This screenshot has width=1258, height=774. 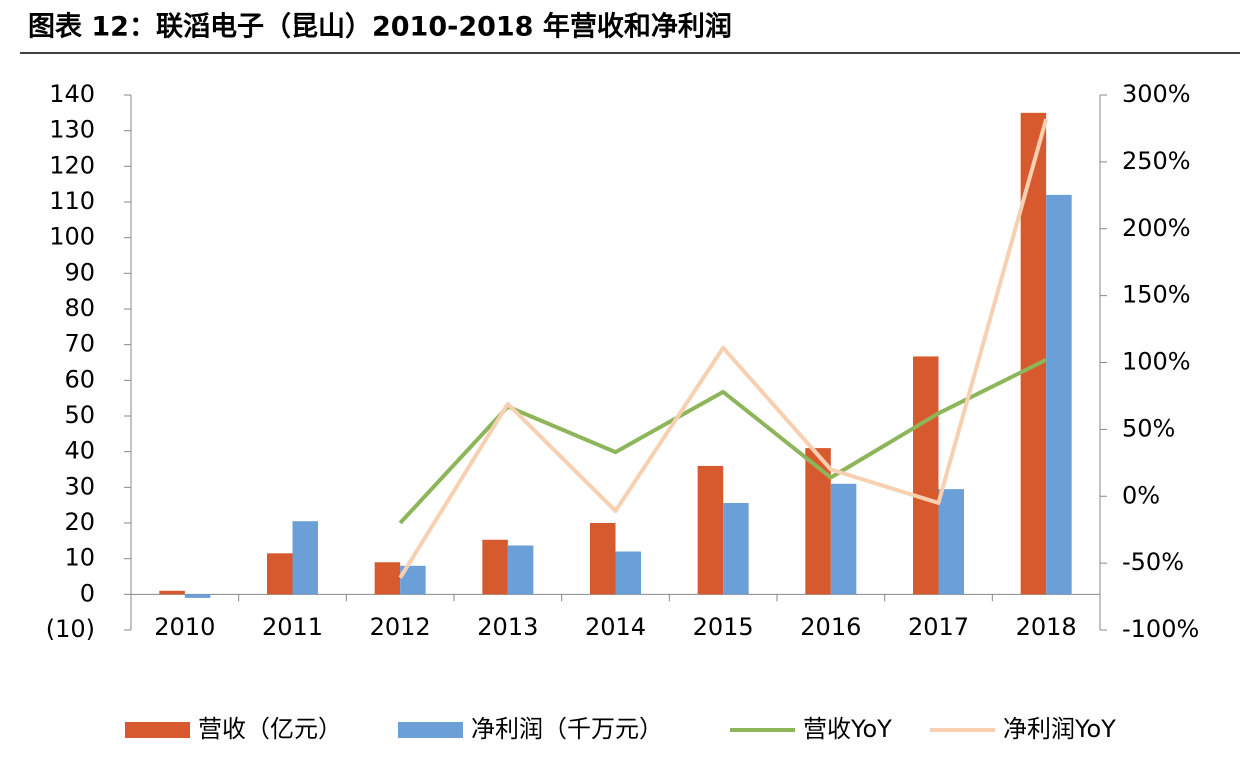 I want to click on y-tick-label: 40, so click(x=79, y=451).